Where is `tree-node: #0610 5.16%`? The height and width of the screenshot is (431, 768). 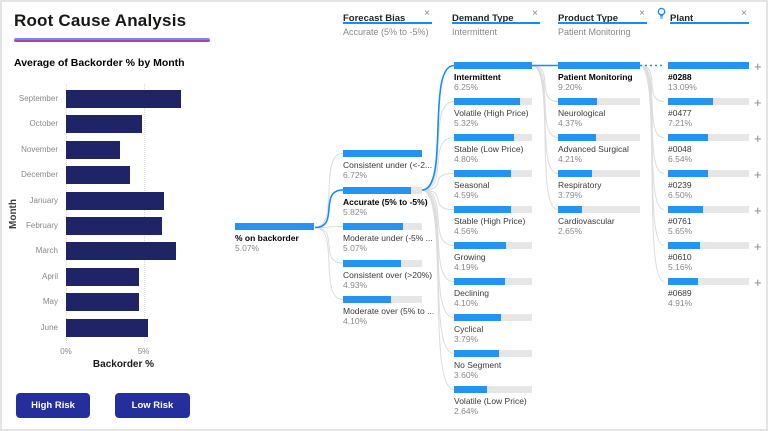
tree-node: #0610 5.16% is located at coordinates (708, 257).